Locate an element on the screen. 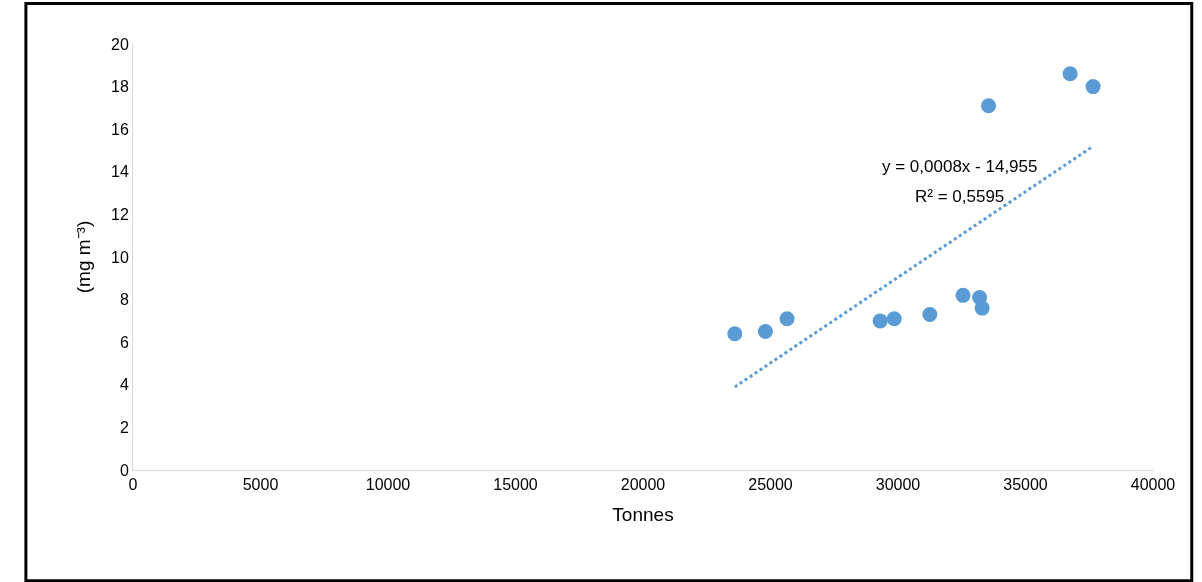 This screenshot has height=582, width=1202. x-tick-label: 10000 is located at coordinates (388, 485).